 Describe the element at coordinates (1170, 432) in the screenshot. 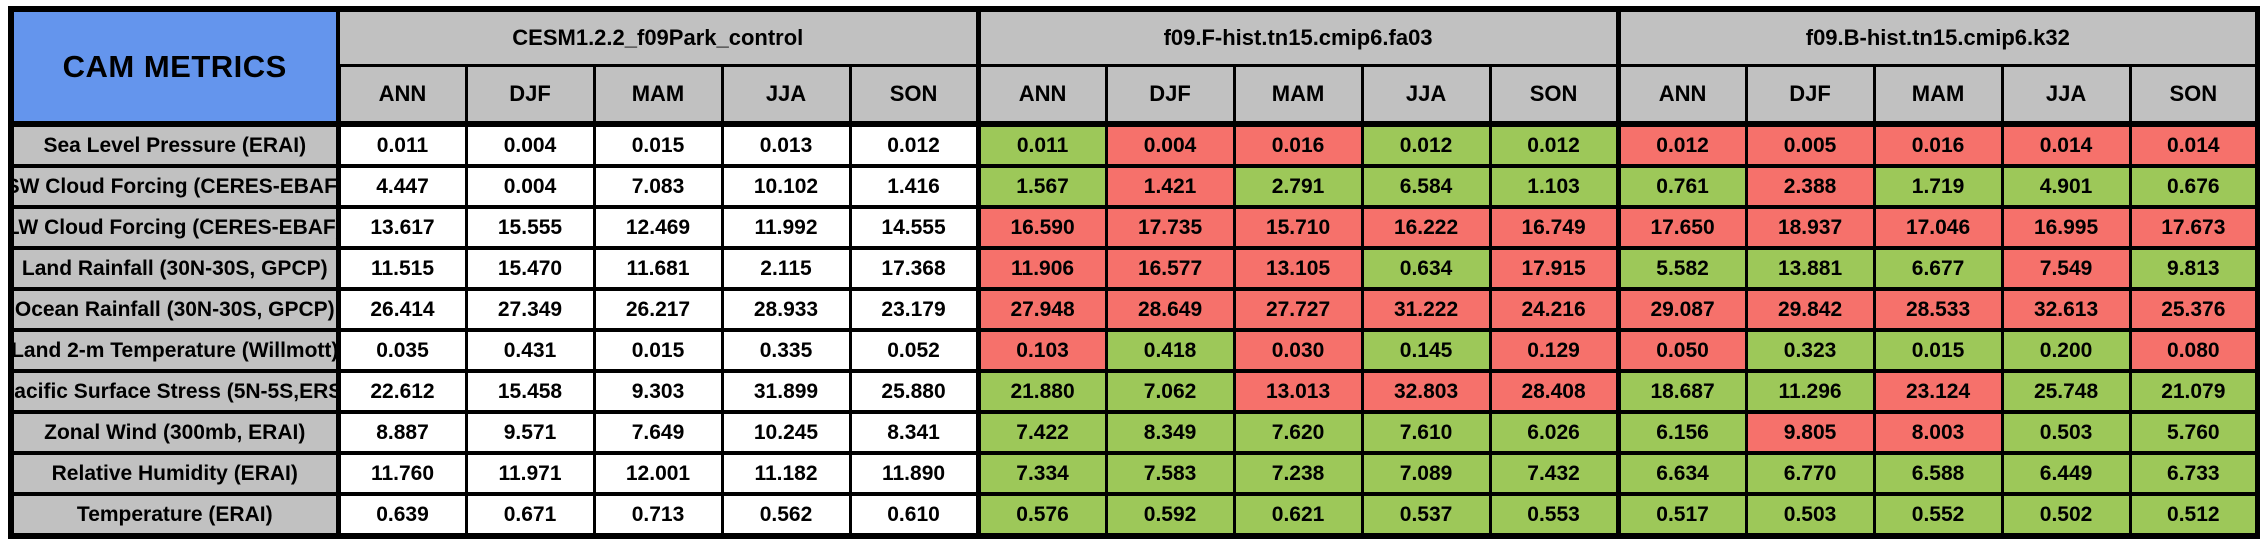

I see `metric-value: 8.349` at that location.